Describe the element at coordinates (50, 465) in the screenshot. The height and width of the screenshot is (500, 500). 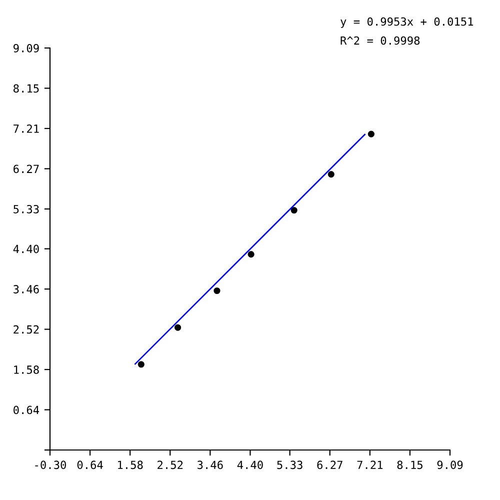
I see `x-tick-label: -0.30` at that location.